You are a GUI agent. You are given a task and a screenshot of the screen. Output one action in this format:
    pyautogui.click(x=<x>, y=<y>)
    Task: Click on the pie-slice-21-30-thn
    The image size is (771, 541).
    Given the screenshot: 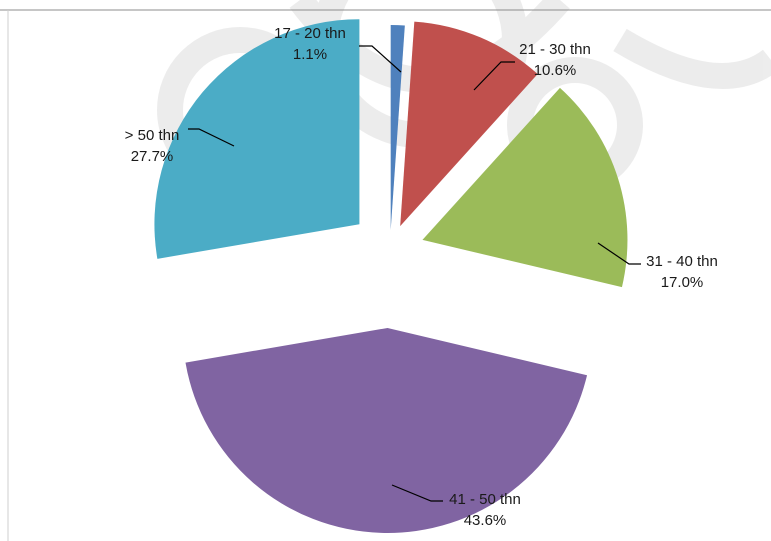 What is the action you would take?
    pyautogui.click(x=469, y=124)
    